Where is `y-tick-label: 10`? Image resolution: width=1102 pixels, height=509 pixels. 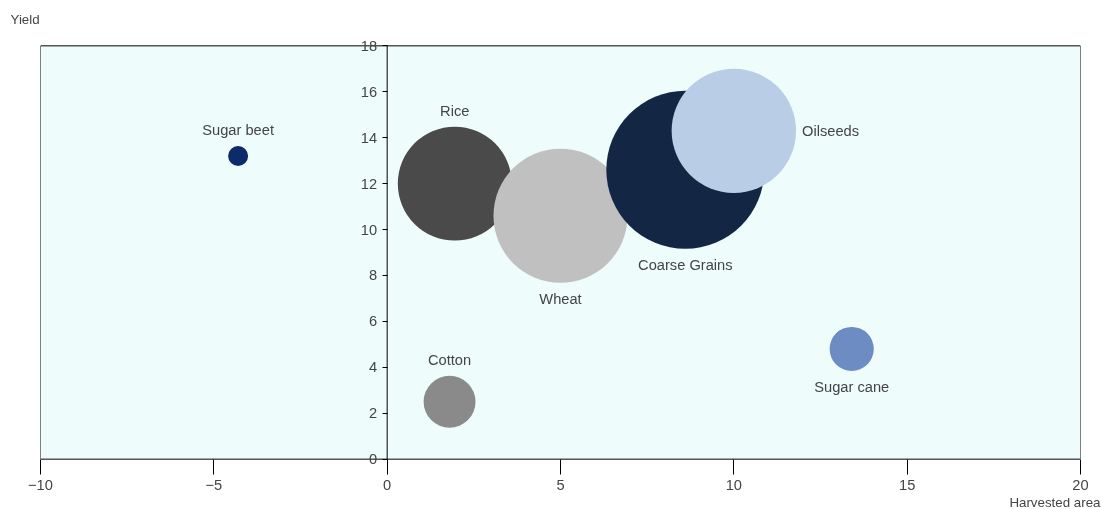 y-tick-label: 10 is located at coordinates (369, 229).